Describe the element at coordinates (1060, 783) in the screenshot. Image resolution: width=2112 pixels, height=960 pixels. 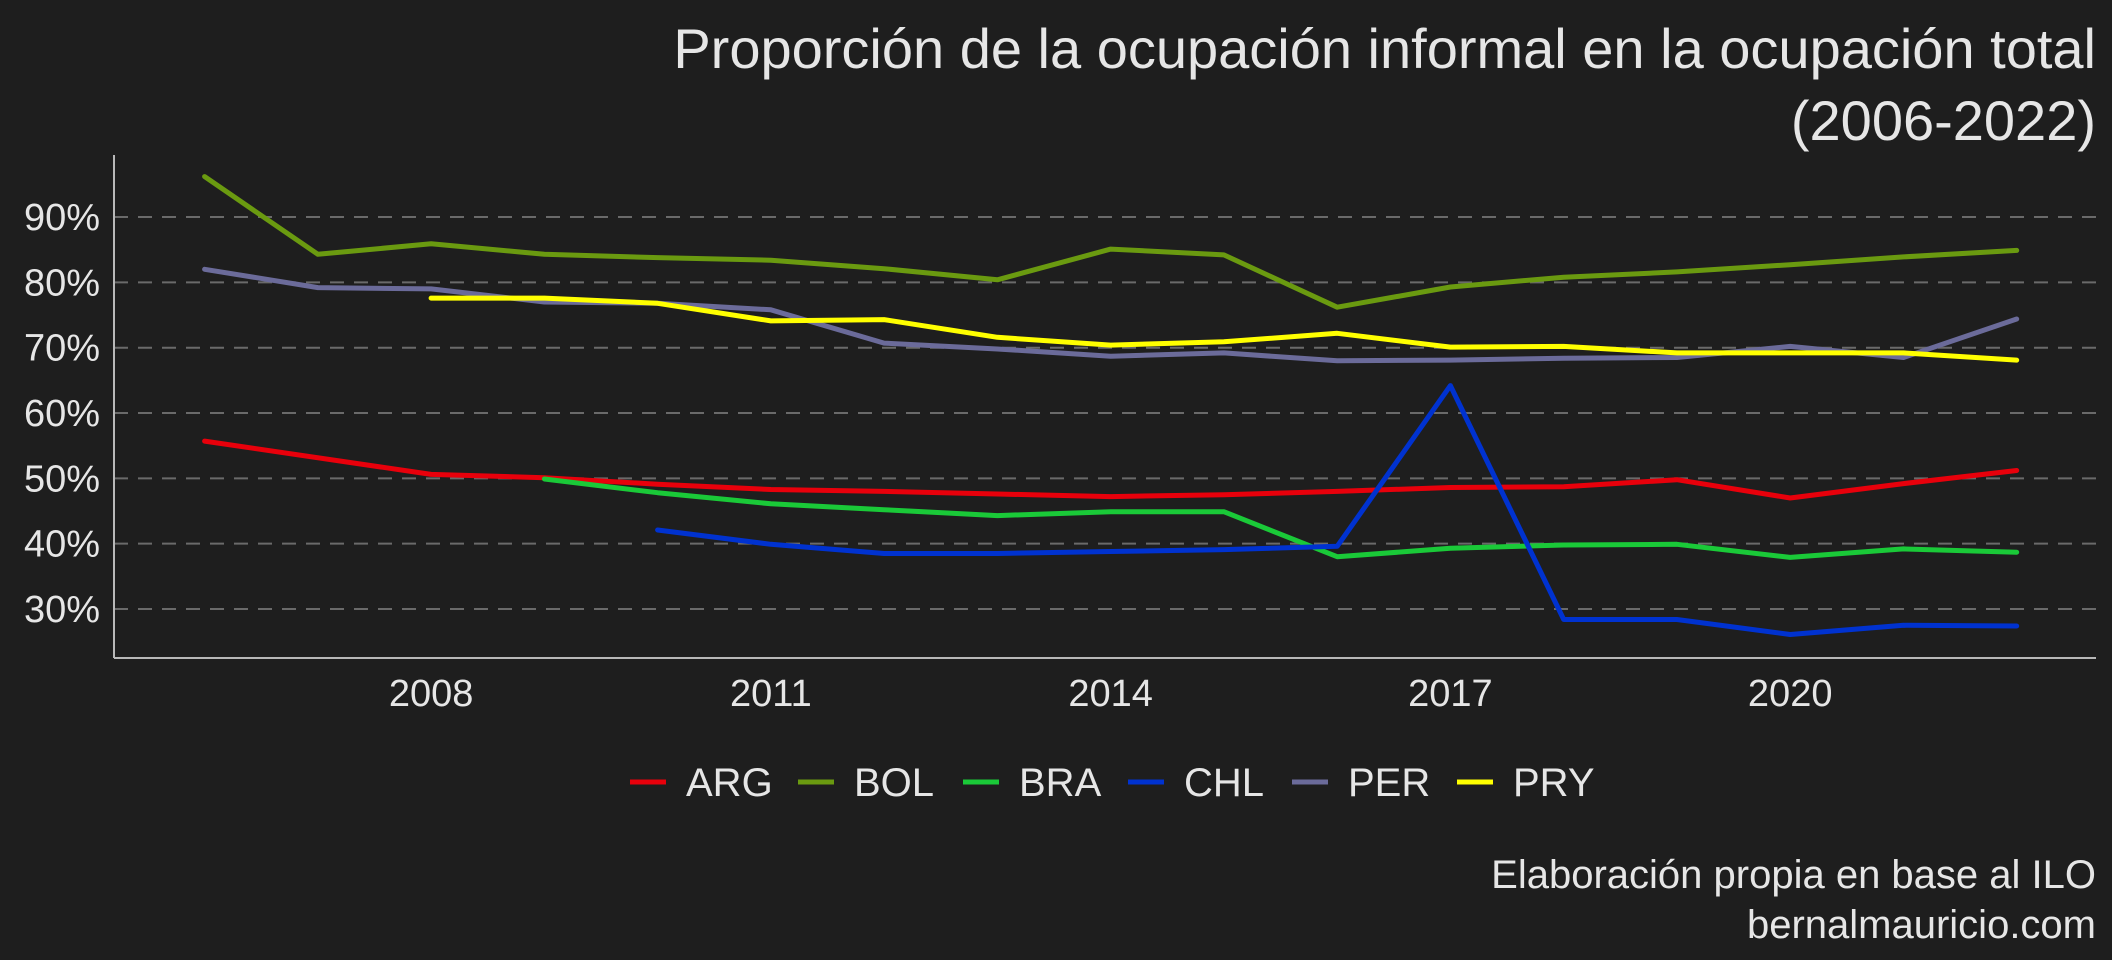
I see `legend-label: BRA` at that location.